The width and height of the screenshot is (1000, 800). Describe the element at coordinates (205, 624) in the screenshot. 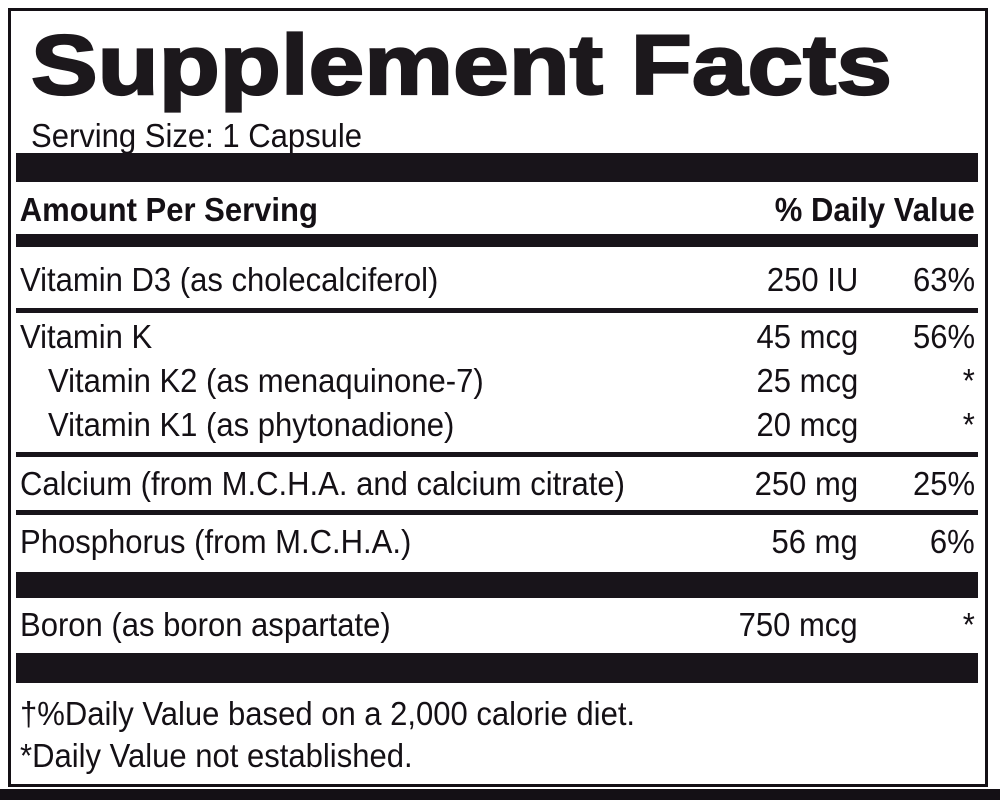

I see `nutrient-name: Boron (as boron aspartate)` at that location.